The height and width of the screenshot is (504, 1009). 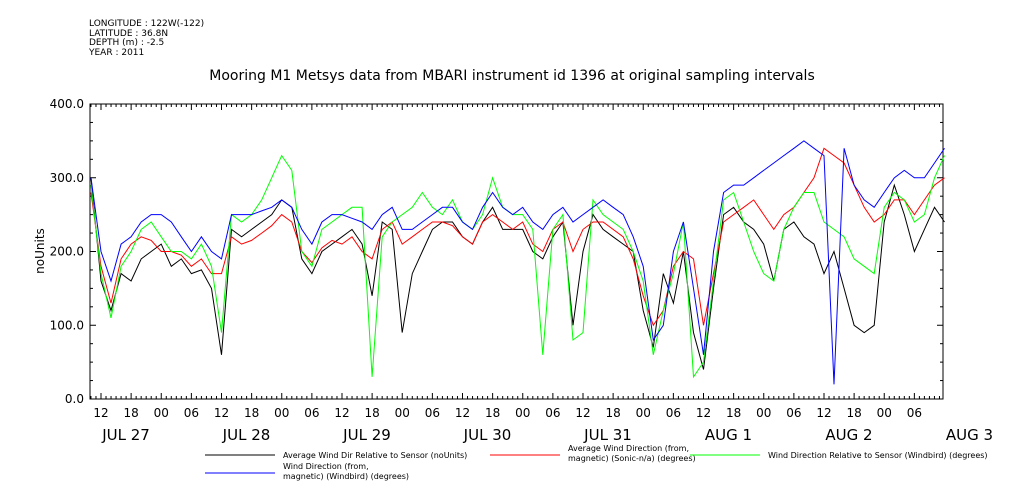 What do you see at coordinates (969, 435) in the screenshot?
I see `date-label: AUG 3` at bounding box center [969, 435].